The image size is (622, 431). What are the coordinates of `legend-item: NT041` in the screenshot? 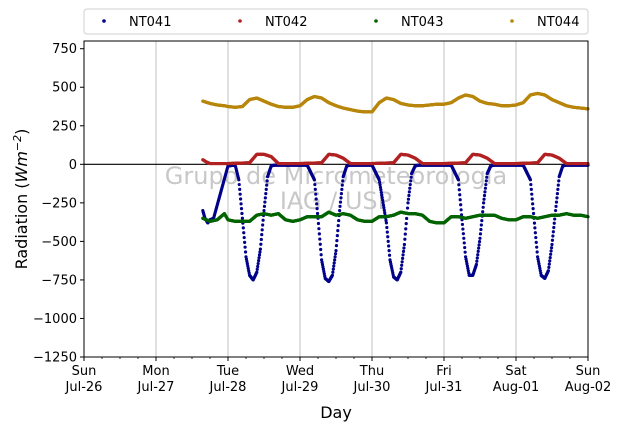 It's located at (136, 22).